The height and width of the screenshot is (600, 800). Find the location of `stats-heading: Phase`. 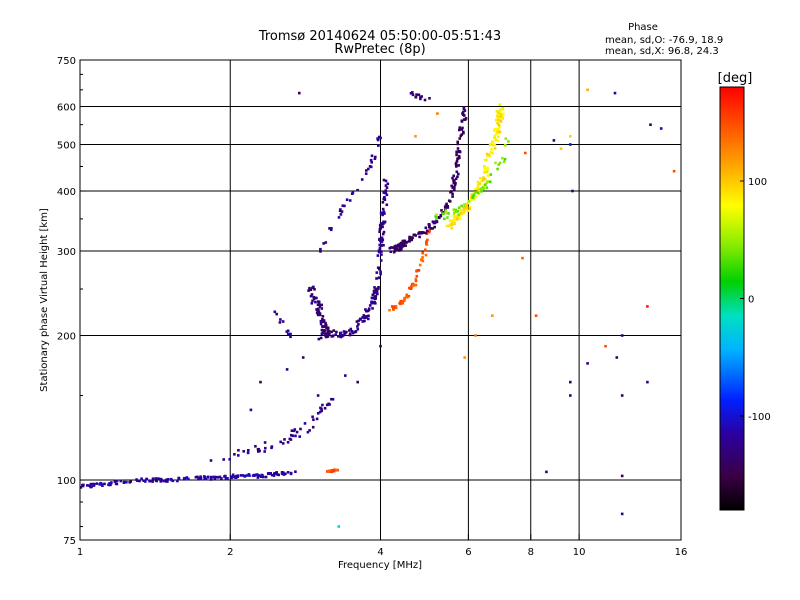

stats-heading: Phase is located at coordinates (643, 27).